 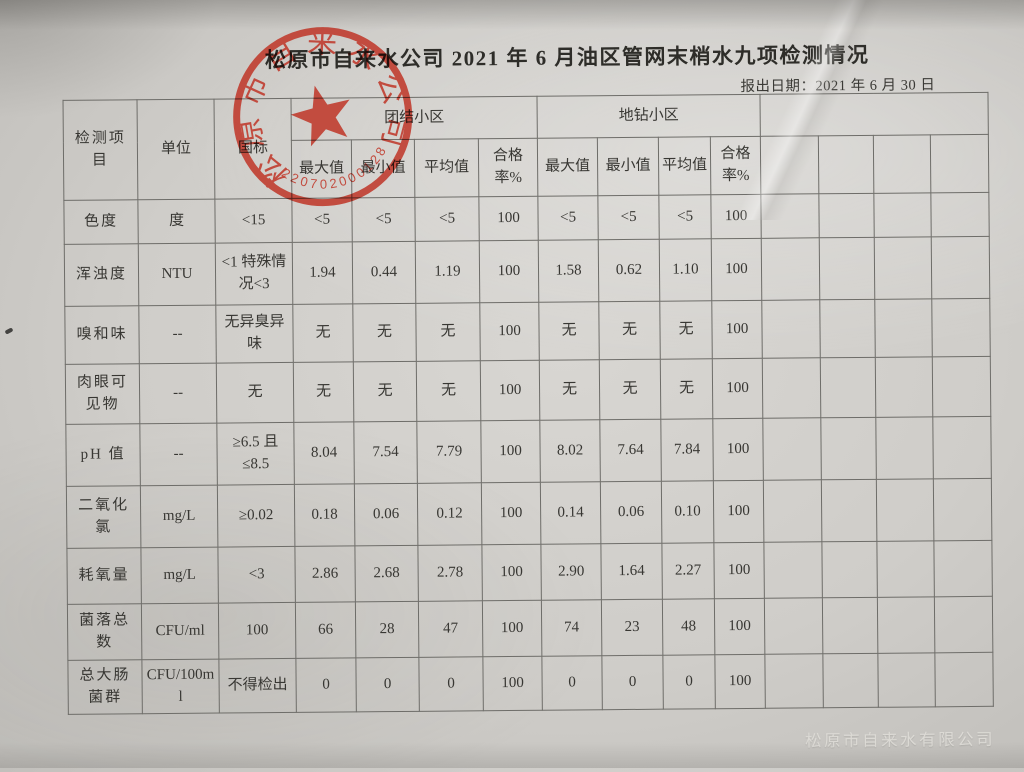 I want to click on cell-value: 47, so click(x=450, y=629).